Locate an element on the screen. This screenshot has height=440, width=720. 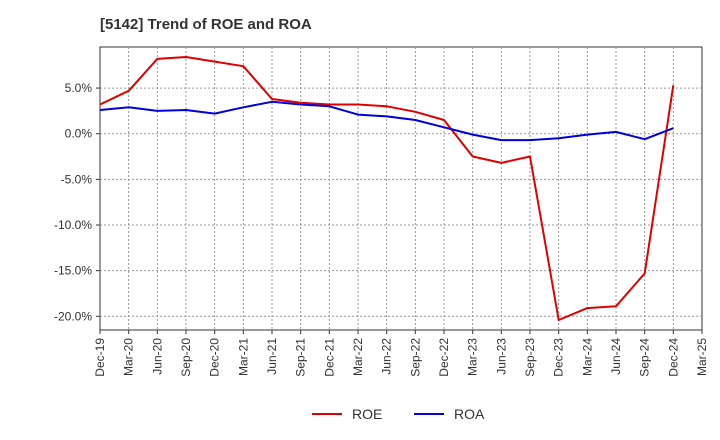
x-tick-label: Dec-23 is located at coordinates (559, 357).